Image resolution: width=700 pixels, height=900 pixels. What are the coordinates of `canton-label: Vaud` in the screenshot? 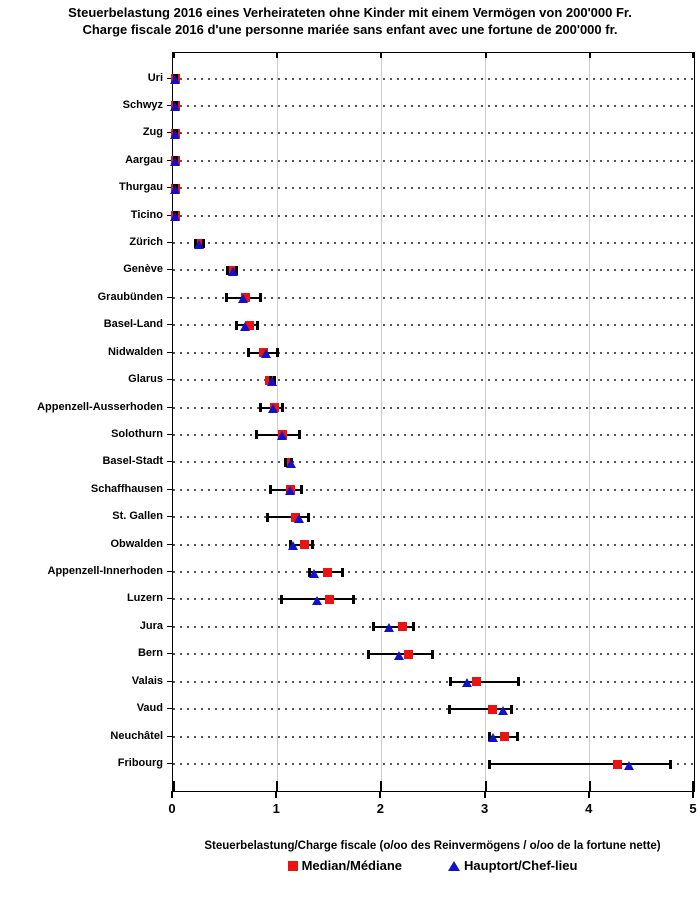 It's located at (149, 708).